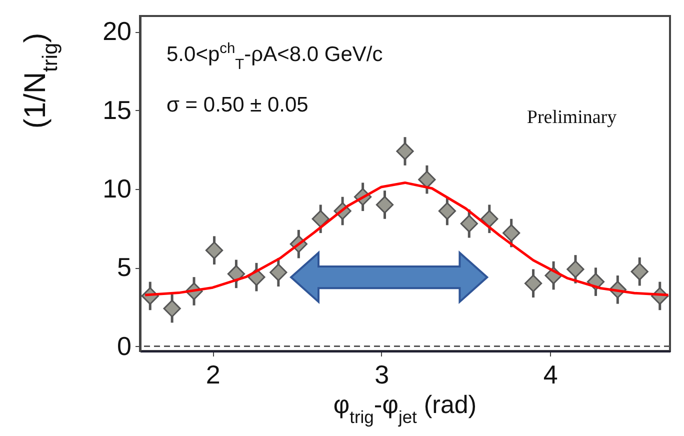  I want to click on annotation: σ = 0.50 ± 0.05, so click(237, 104).